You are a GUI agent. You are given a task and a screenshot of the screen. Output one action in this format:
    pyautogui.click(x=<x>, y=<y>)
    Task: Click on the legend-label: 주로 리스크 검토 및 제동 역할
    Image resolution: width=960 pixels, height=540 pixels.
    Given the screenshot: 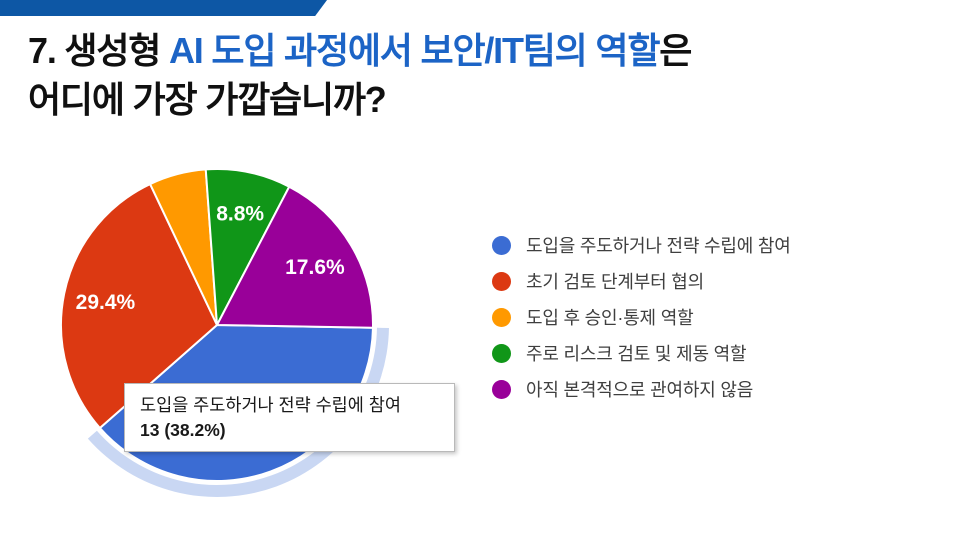 What is the action you would take?
    pyautogui.click(x=636, y=354)
    